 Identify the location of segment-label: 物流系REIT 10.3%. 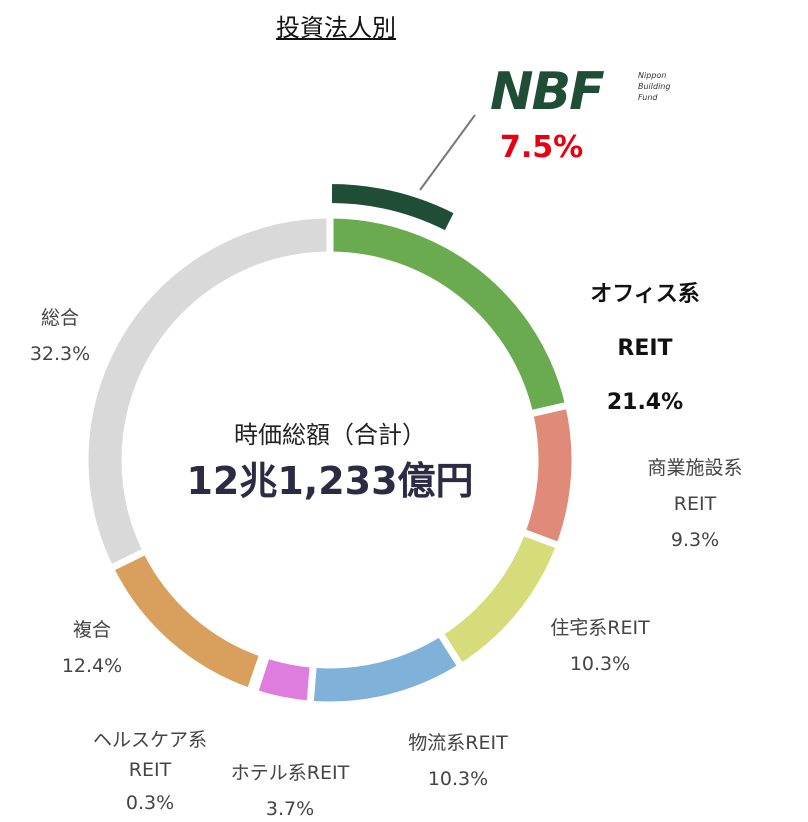
(457, 761).